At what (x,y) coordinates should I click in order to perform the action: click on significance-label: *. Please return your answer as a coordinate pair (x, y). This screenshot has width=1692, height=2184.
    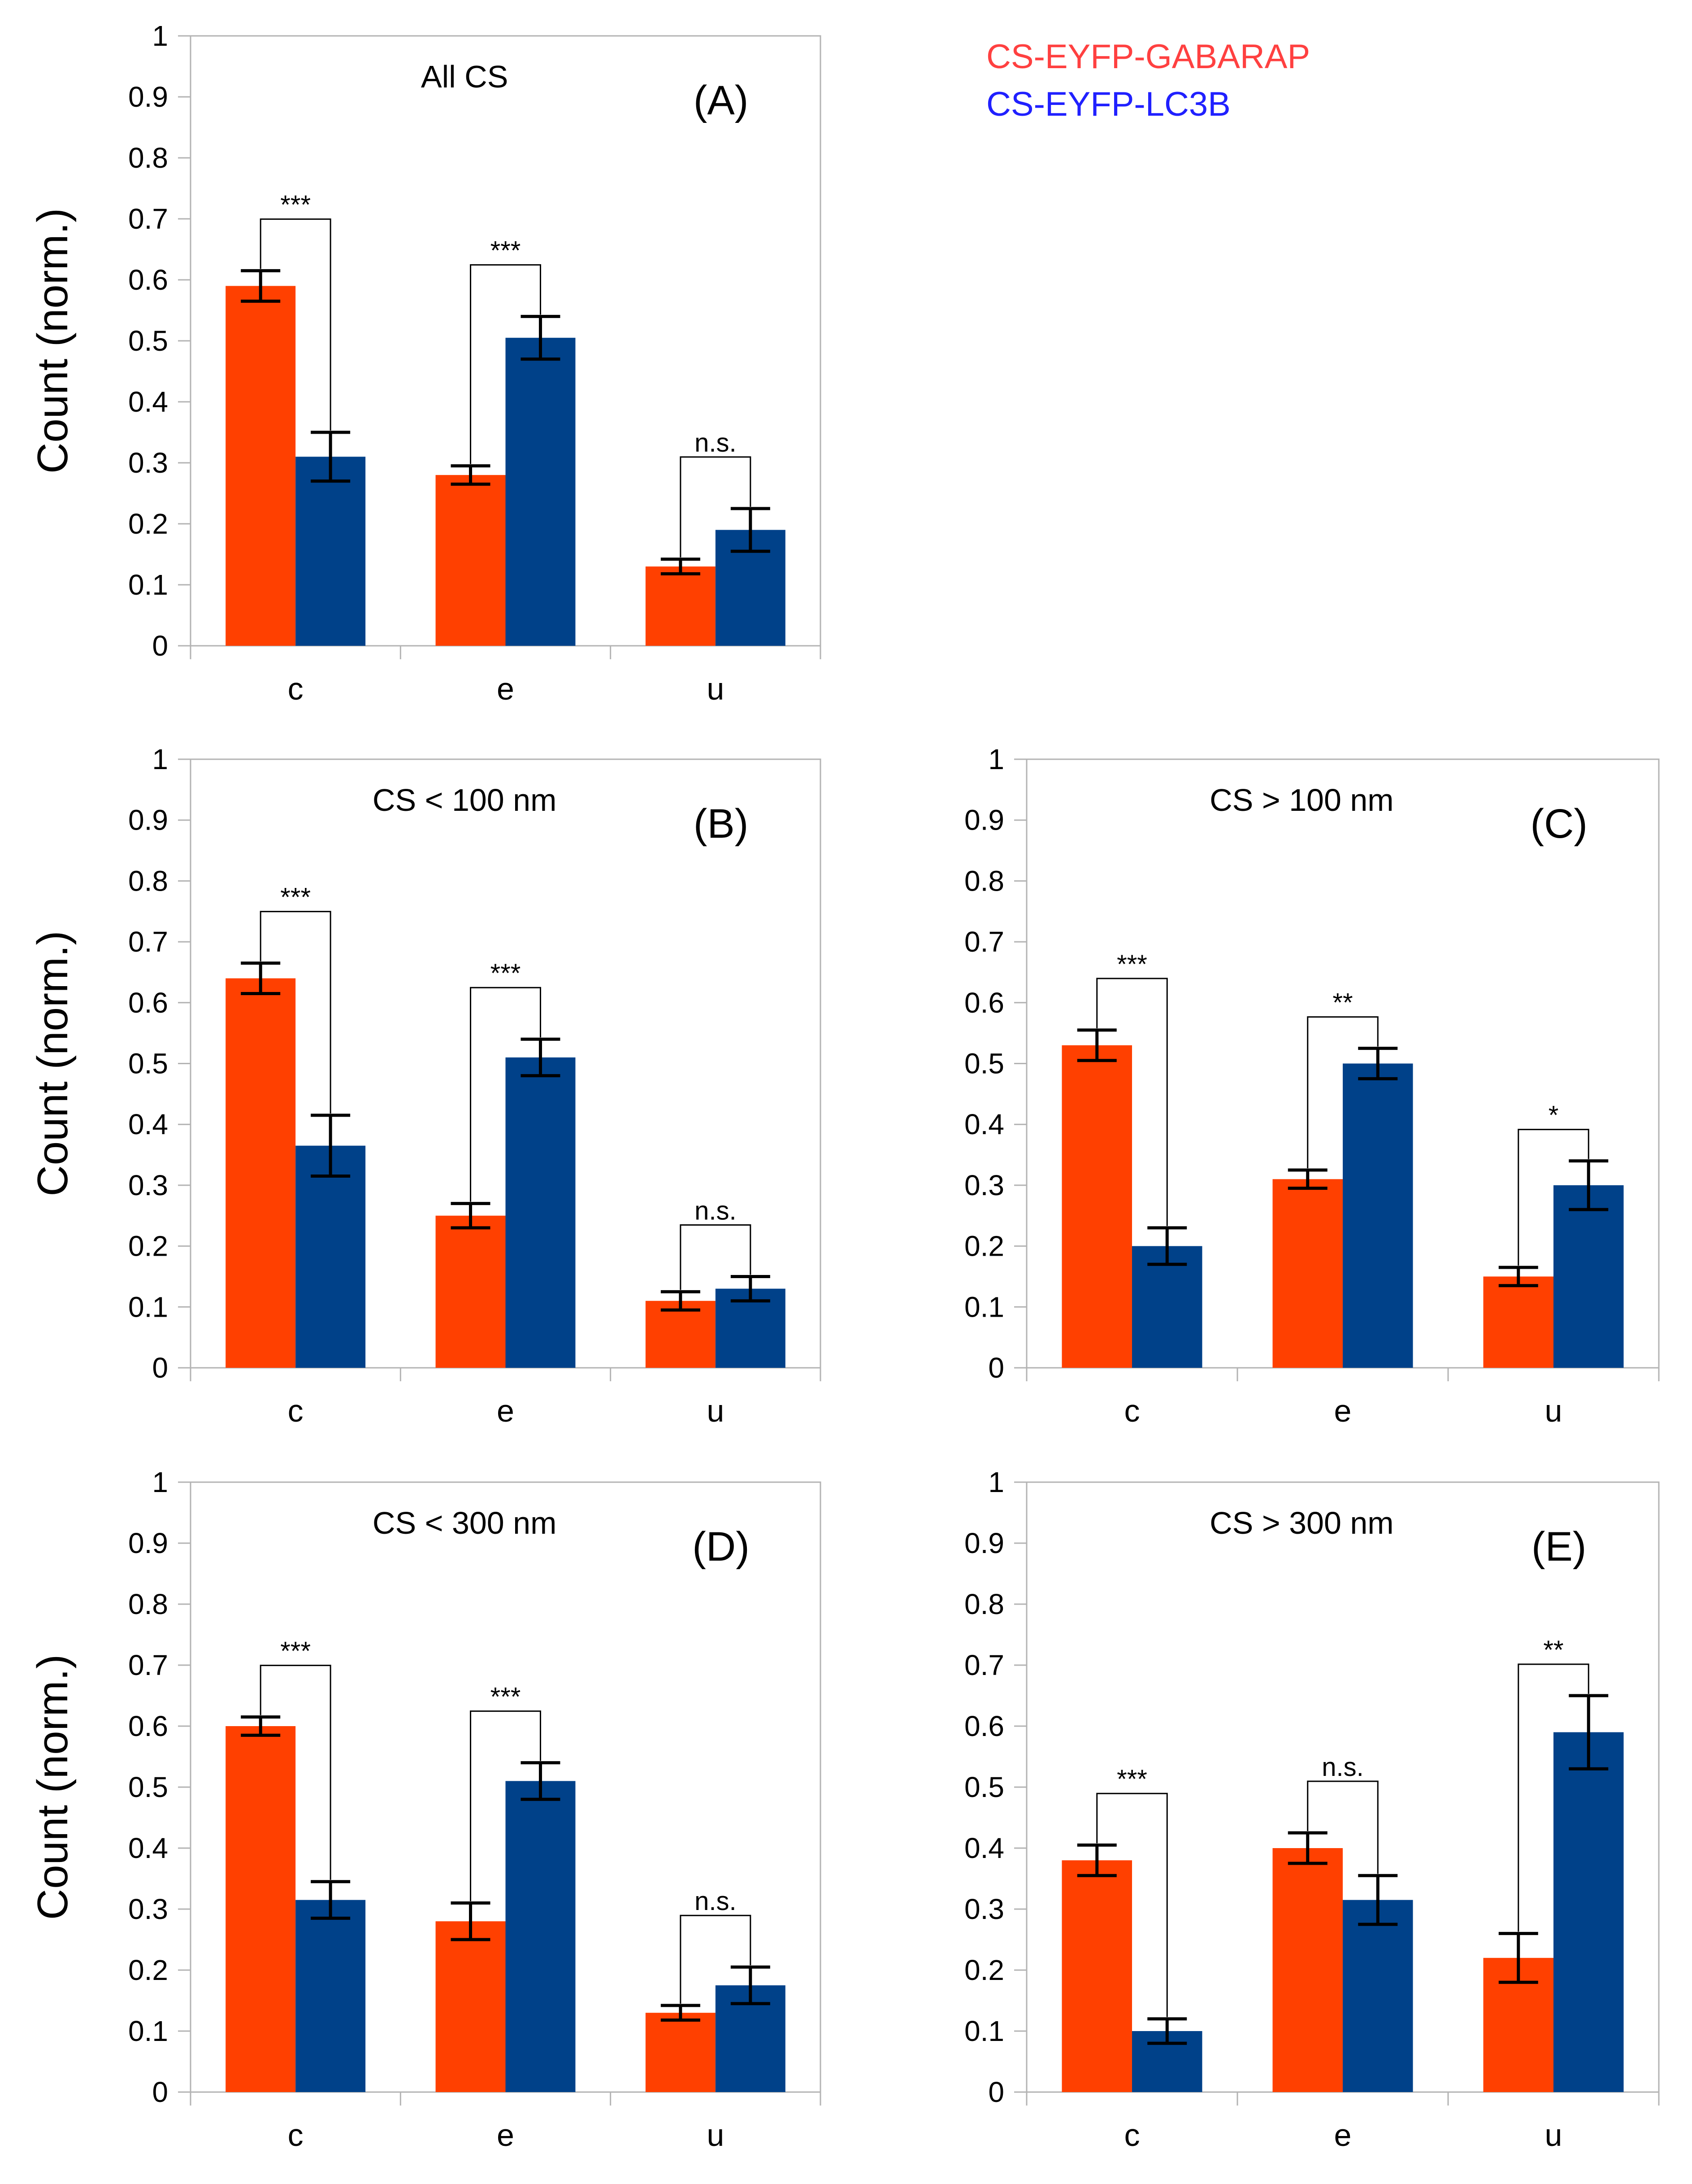
    Looking at the image, I should click on (1554, 1115).